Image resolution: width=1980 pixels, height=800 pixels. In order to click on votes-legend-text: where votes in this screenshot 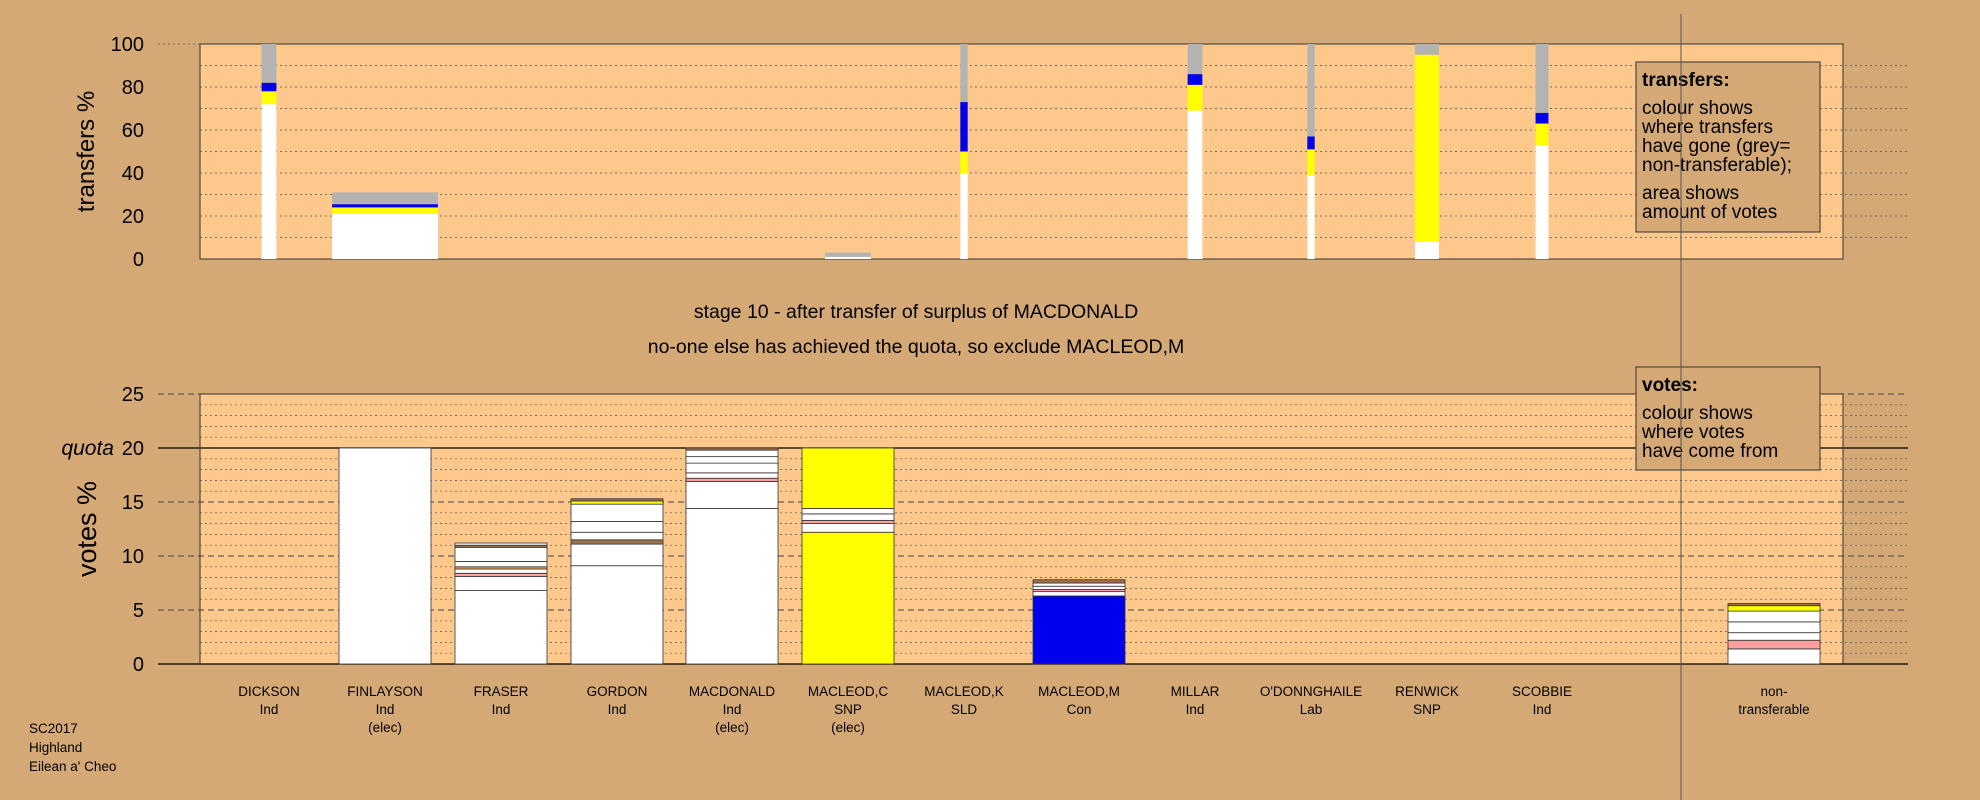, I will do `click(1692, 432)`.